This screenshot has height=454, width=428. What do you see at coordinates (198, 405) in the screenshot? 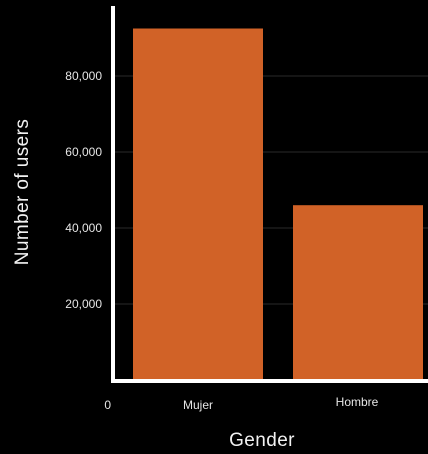
I see `x-tick-label-mujer: Mujer` at bounding box center [198, 405].